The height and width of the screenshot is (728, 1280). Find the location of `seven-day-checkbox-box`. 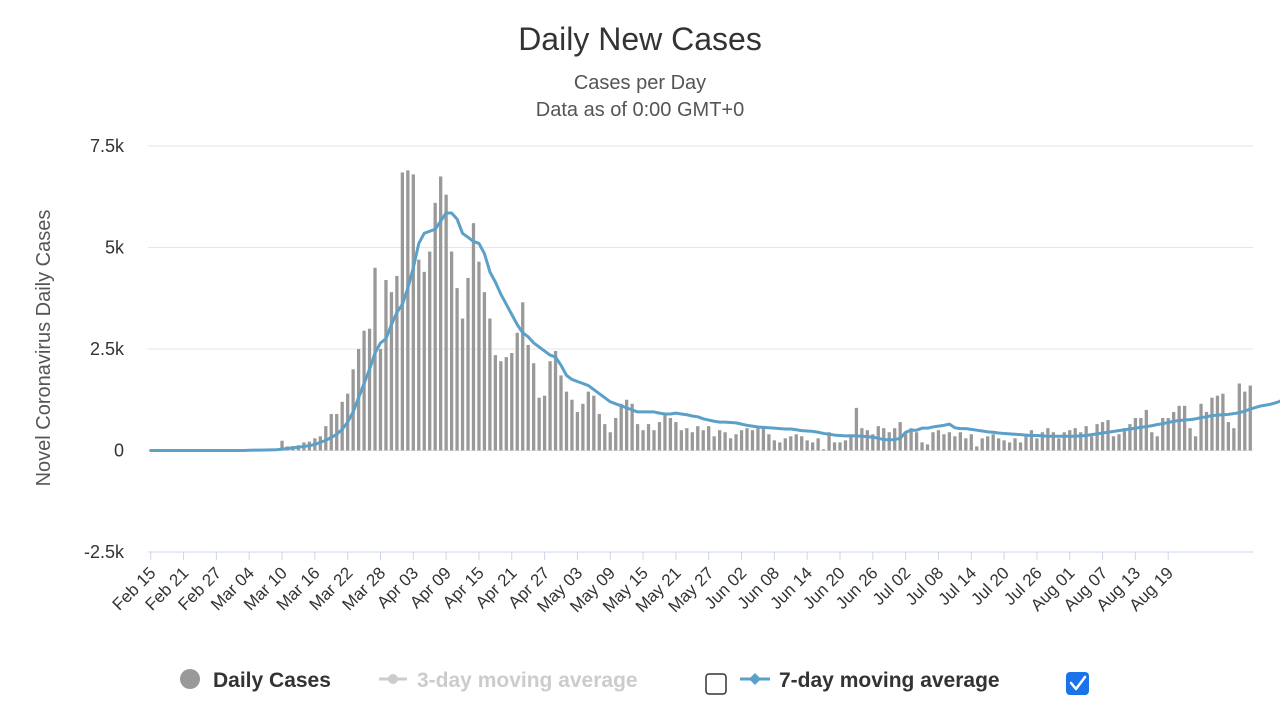

seven-day-checkbox-box is located at coordinates (1077, 683).